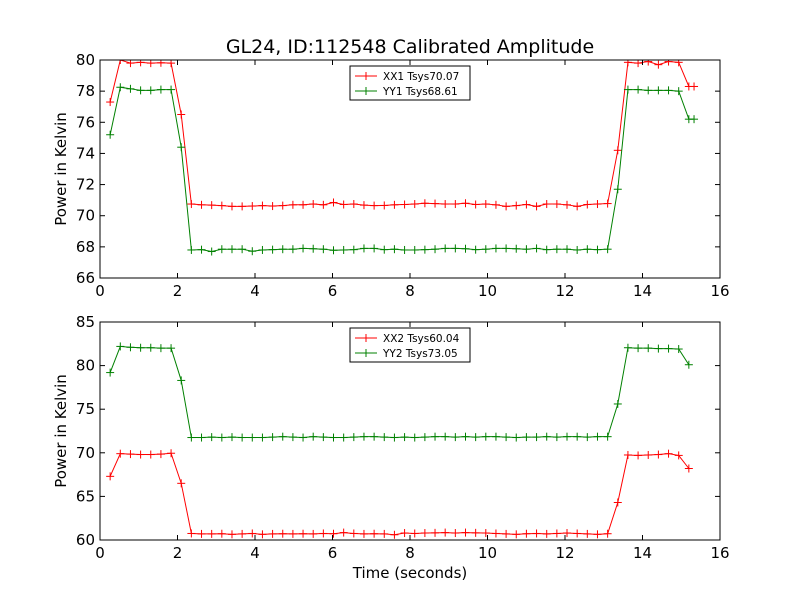 The image size is (800, 600). I want to click on x-tick-label: 8, so click(410, 553).